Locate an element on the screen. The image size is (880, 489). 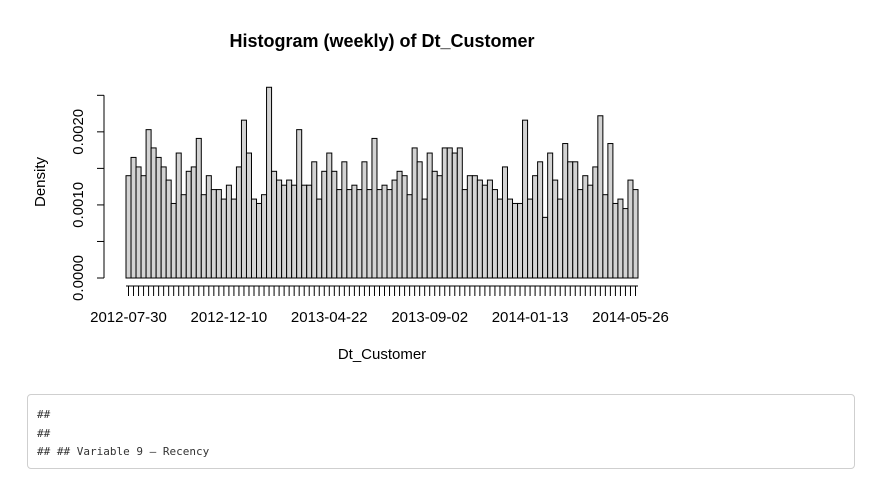
x-axis-label: Dt_Customer is located at coordinates (382, 354).